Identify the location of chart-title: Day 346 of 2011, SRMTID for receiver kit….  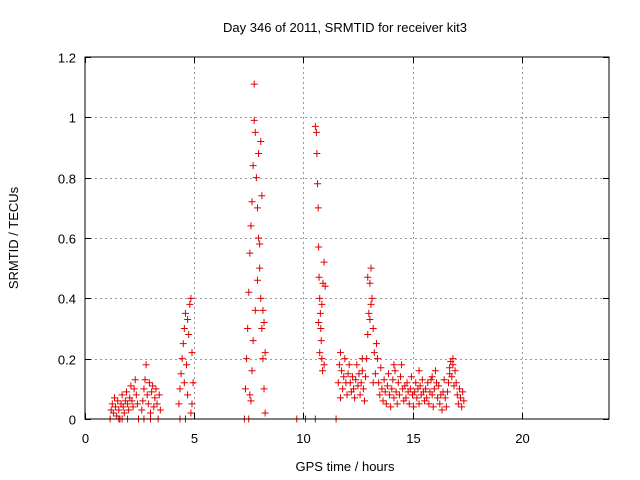
(345, 27).